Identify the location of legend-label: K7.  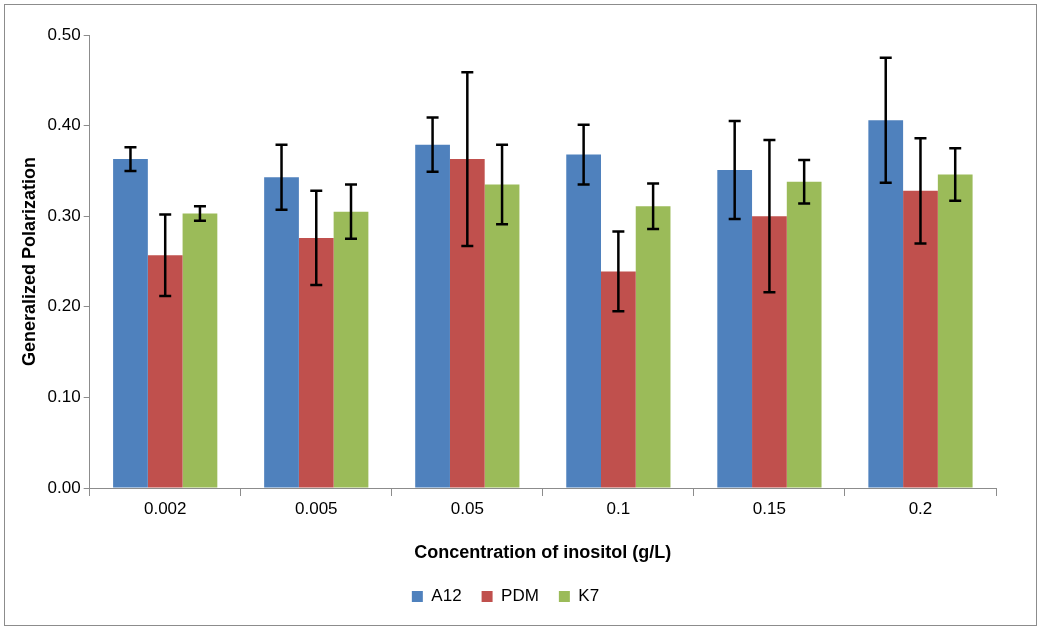
(589, 596).